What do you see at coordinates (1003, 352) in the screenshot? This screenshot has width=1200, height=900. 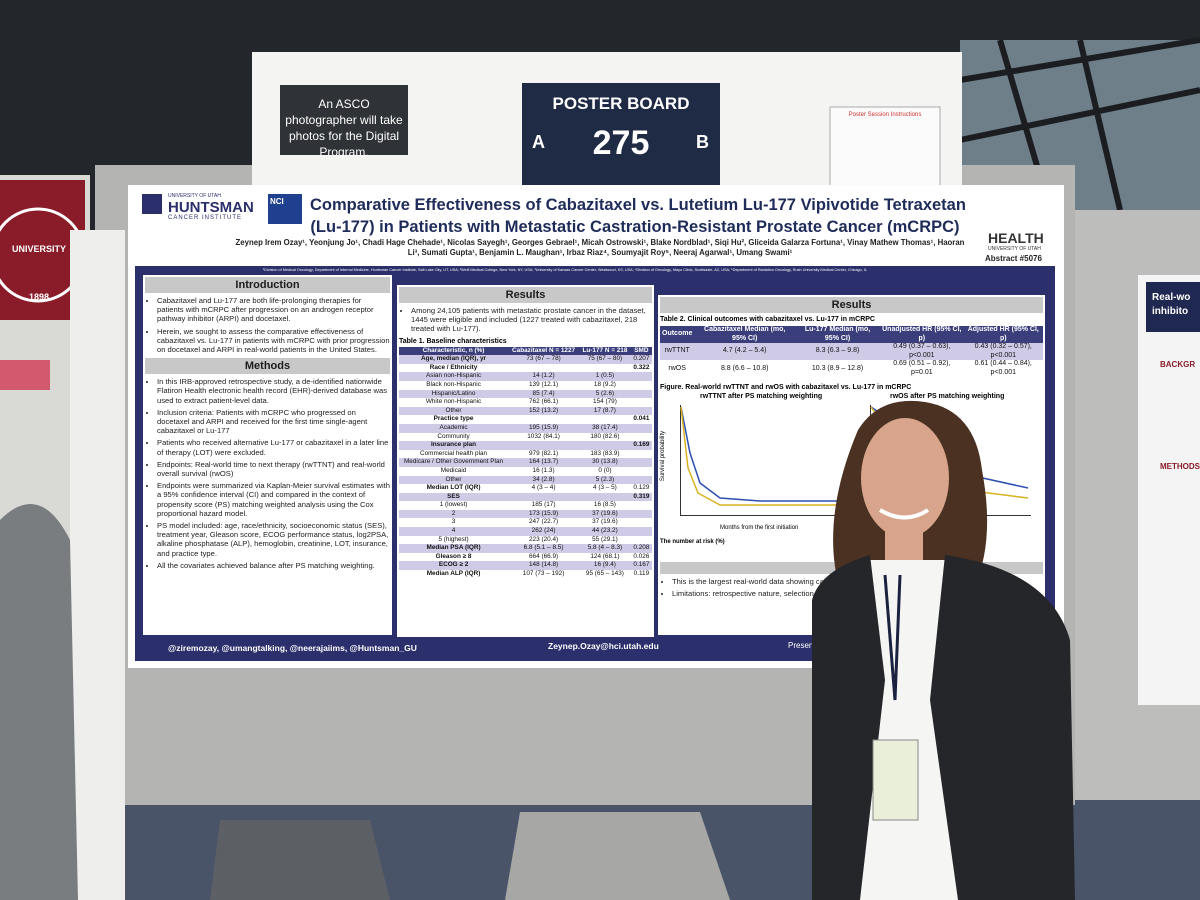 I see `table-cell: 0.43 (0.32 – 0.57), p<0.001` at bounding box center [1003, 352].